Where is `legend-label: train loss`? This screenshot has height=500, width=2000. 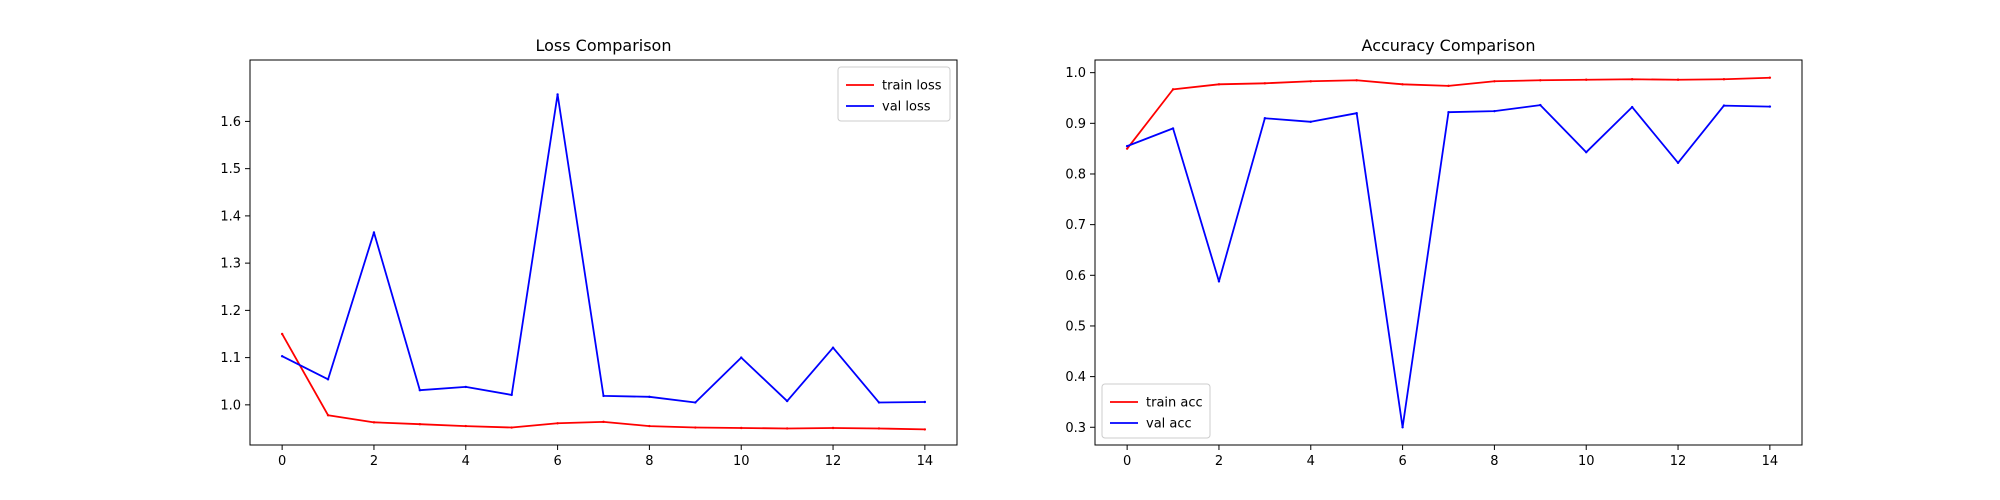
legend-label: train loss is located at coordinates (912, 86).